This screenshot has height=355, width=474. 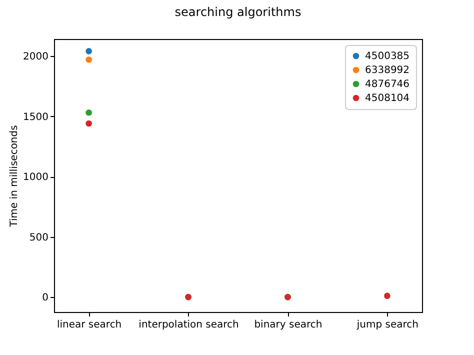 What do you see at coordinates (35, 117) in the screenshot?
I see `y-tick-label: 1500` at bounding box center [35, 117].